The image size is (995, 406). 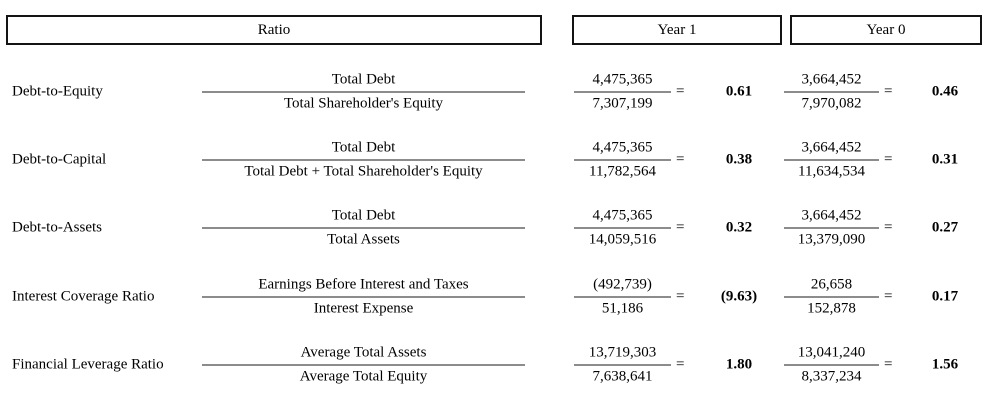 I want to click on year0-fraction: 13,041,240 8,337,234, so click(x=831, y=365).